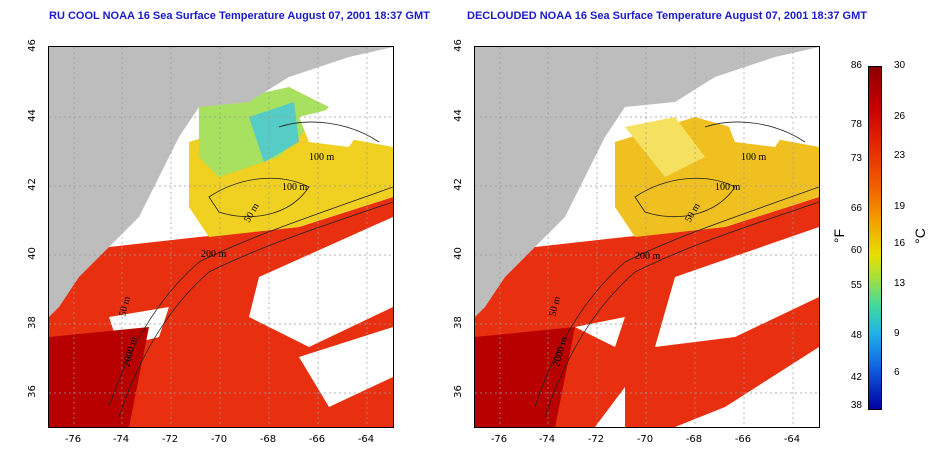  I want to click on fahrenheit-tick: 55, so click(856, 285).